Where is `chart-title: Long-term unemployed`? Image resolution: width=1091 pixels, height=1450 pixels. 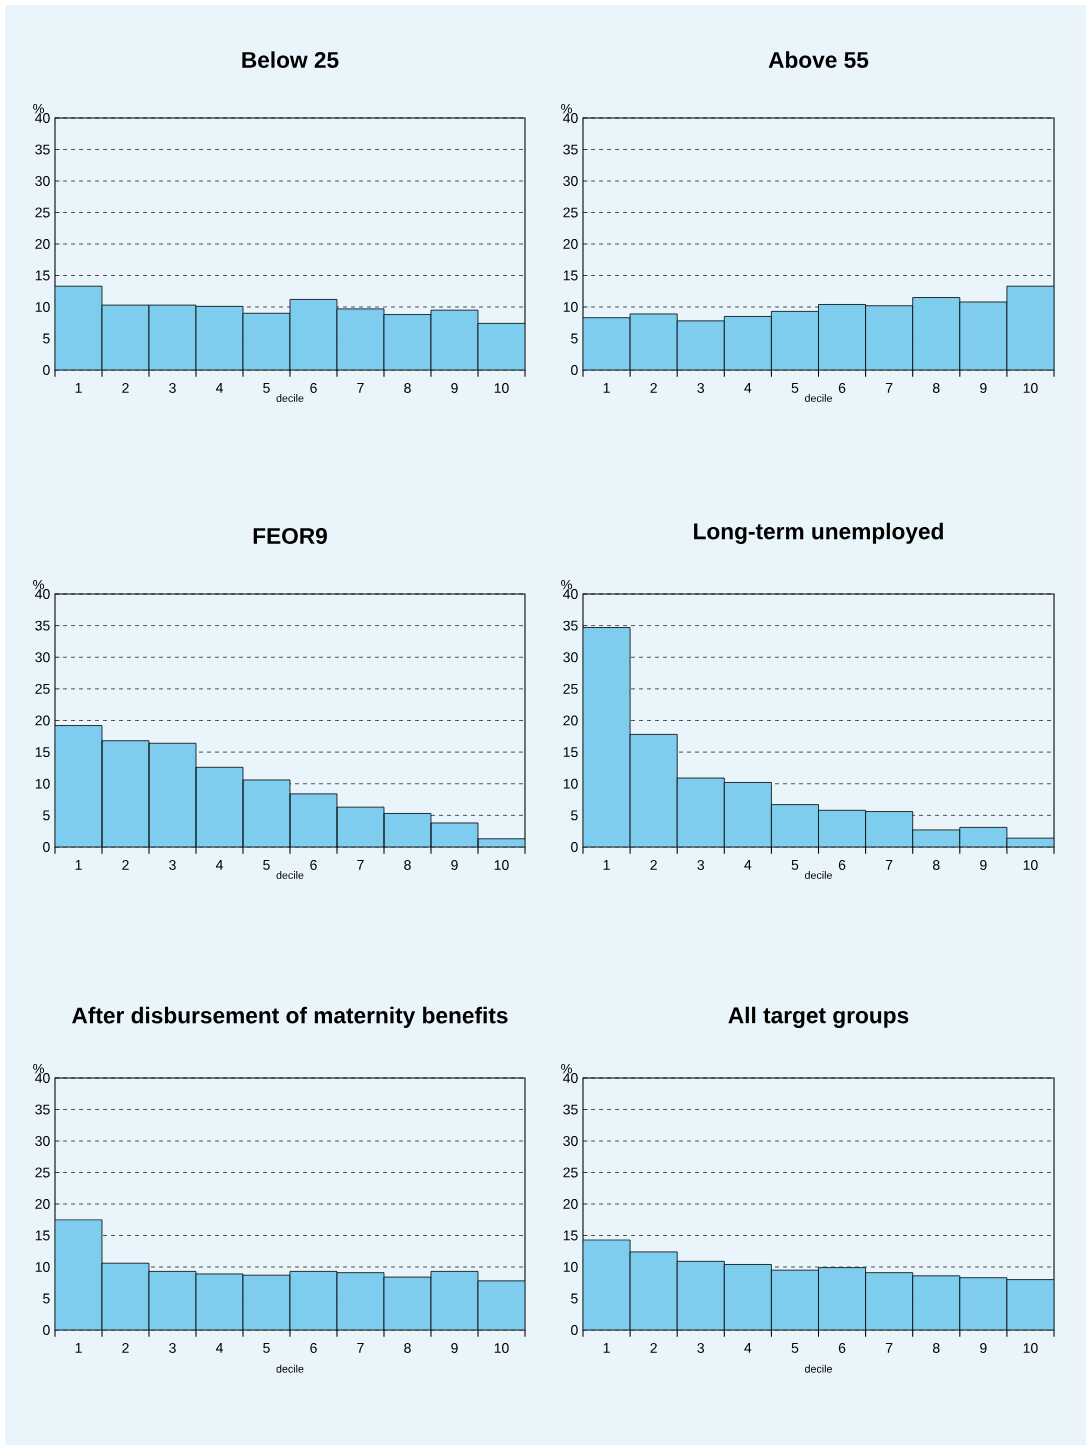
chart-title: Long-term unemployed is located at coordinates (818, 533).